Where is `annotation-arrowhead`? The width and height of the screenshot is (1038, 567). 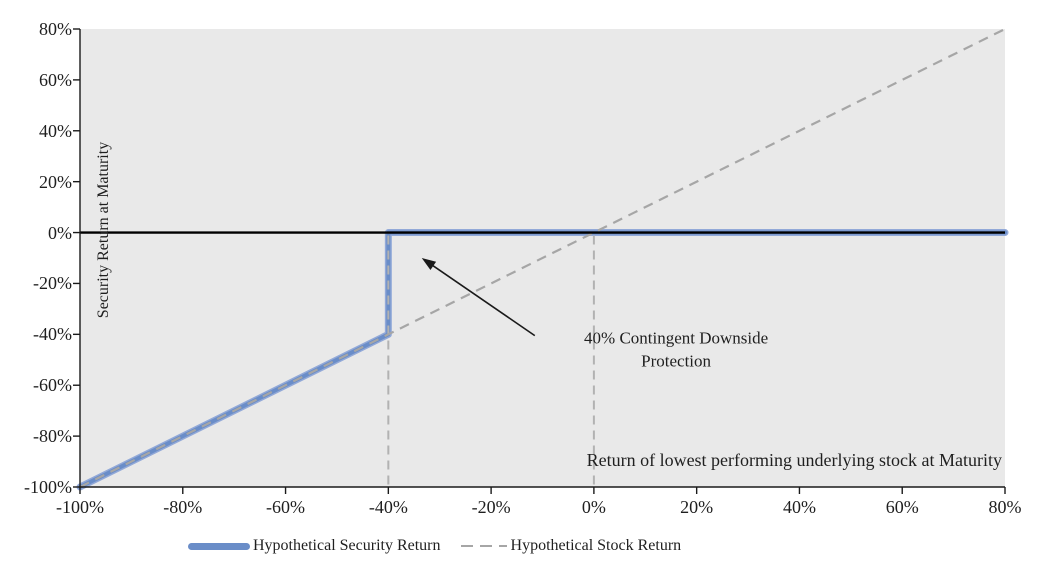
annotation-arrowhead is located at coordinates (429, 264).